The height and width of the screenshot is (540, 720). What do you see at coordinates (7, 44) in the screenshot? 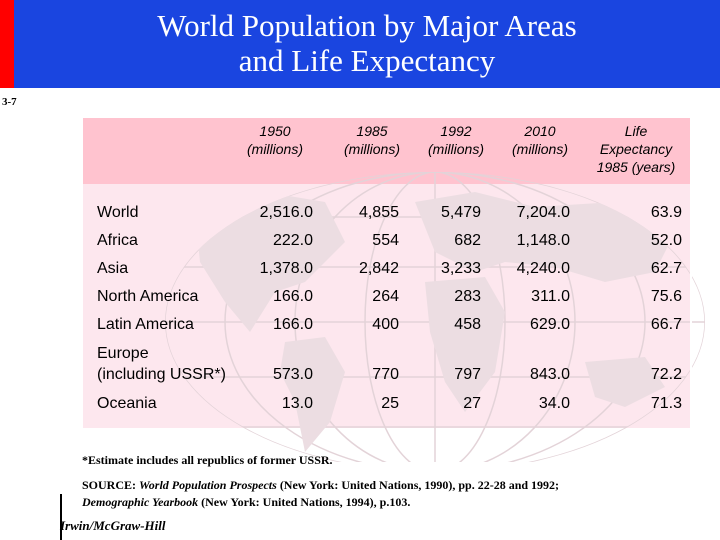
I see `accent-bar` at bounding box center [7, 44].